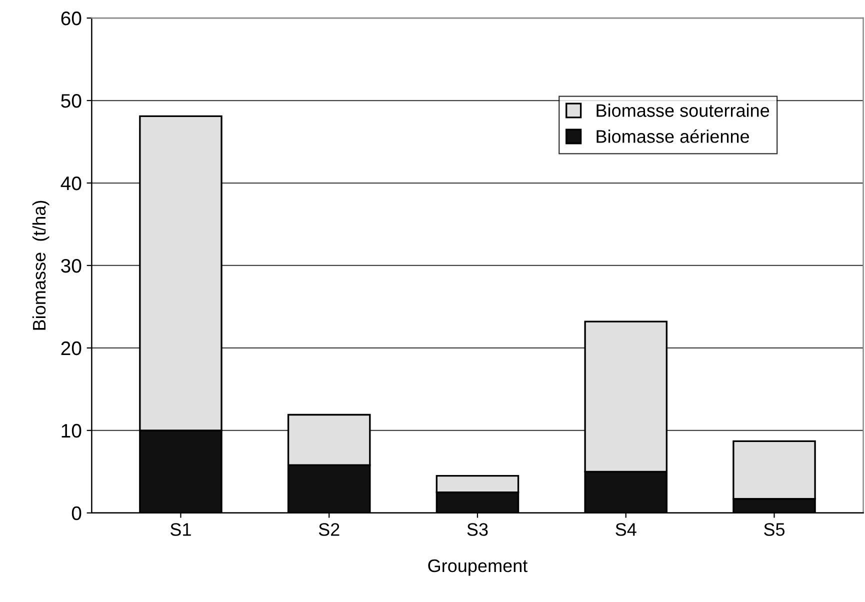 The image size is (865, 602). I want to click on legend-label: Biomasse souterraine, so click(683, 110).